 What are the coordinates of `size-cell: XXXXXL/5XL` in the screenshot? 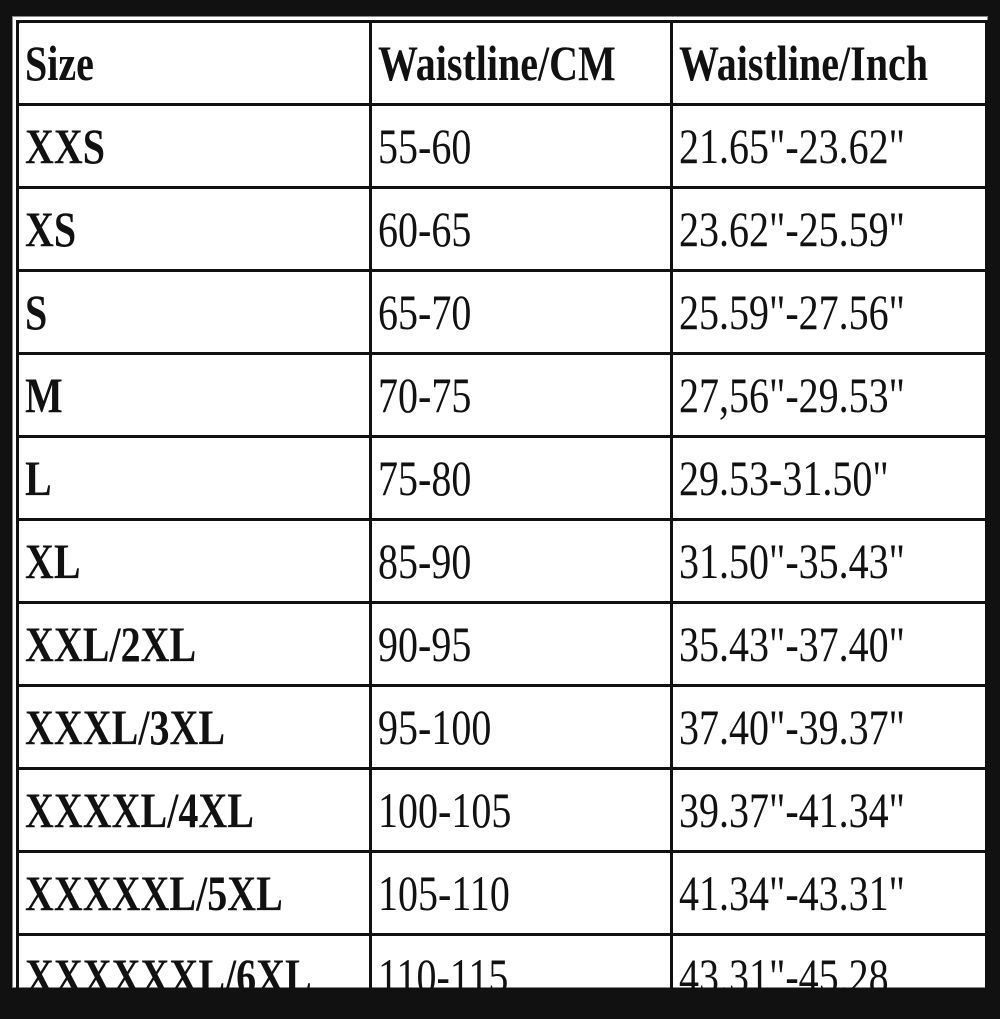 It's located at (194, 893).